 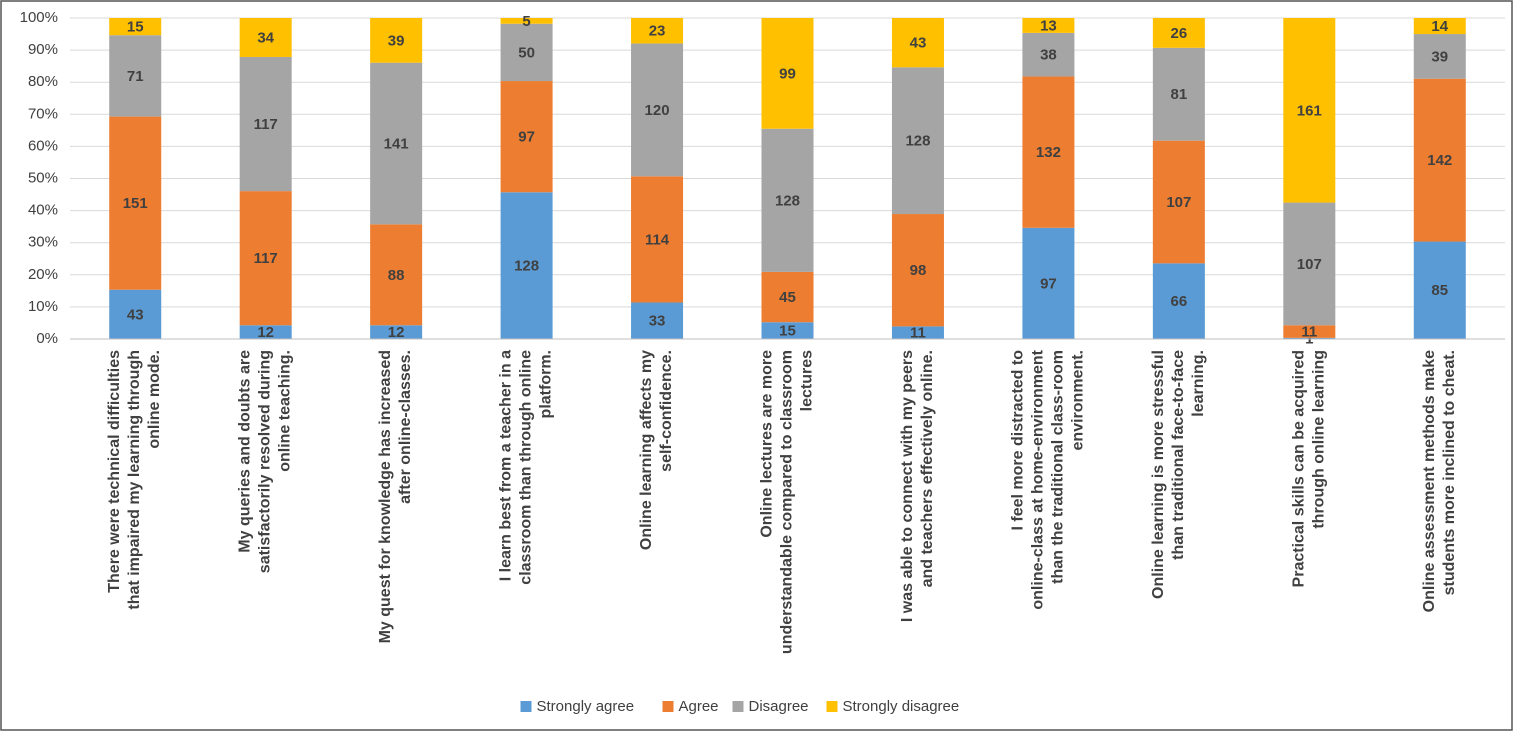 I want to click on data-label: 88, so click(x=396, y=275).